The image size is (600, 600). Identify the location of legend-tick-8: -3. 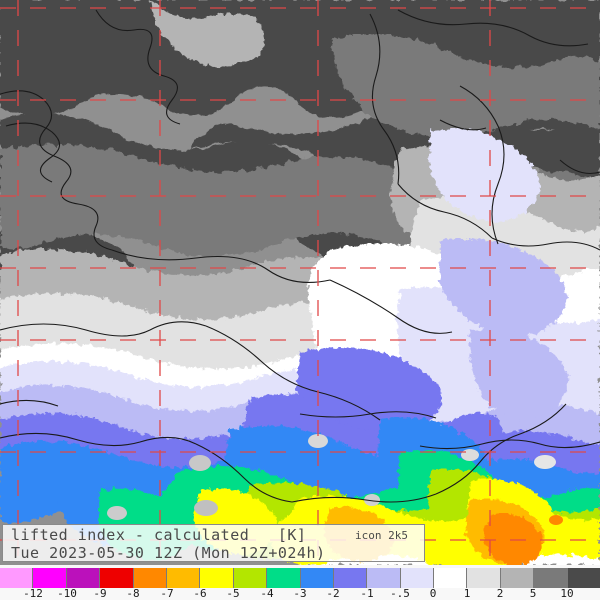
(300, 593).